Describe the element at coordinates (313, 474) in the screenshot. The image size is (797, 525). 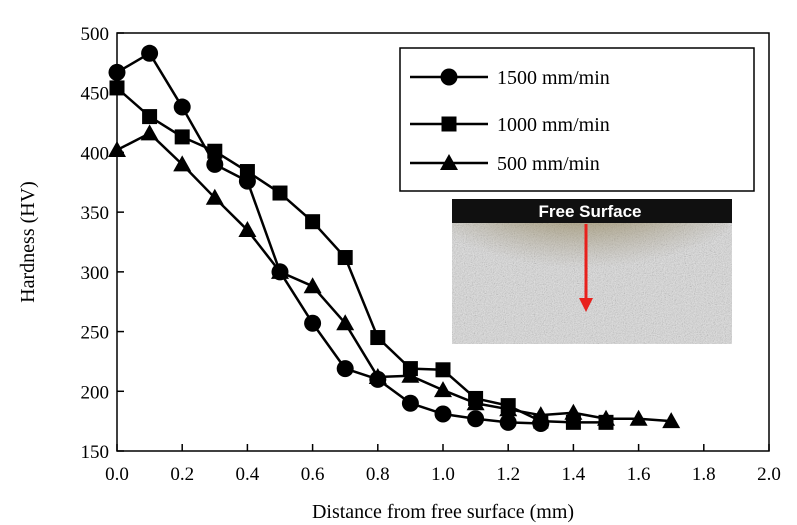
I see `x-tick-label: 0.6` at that location.